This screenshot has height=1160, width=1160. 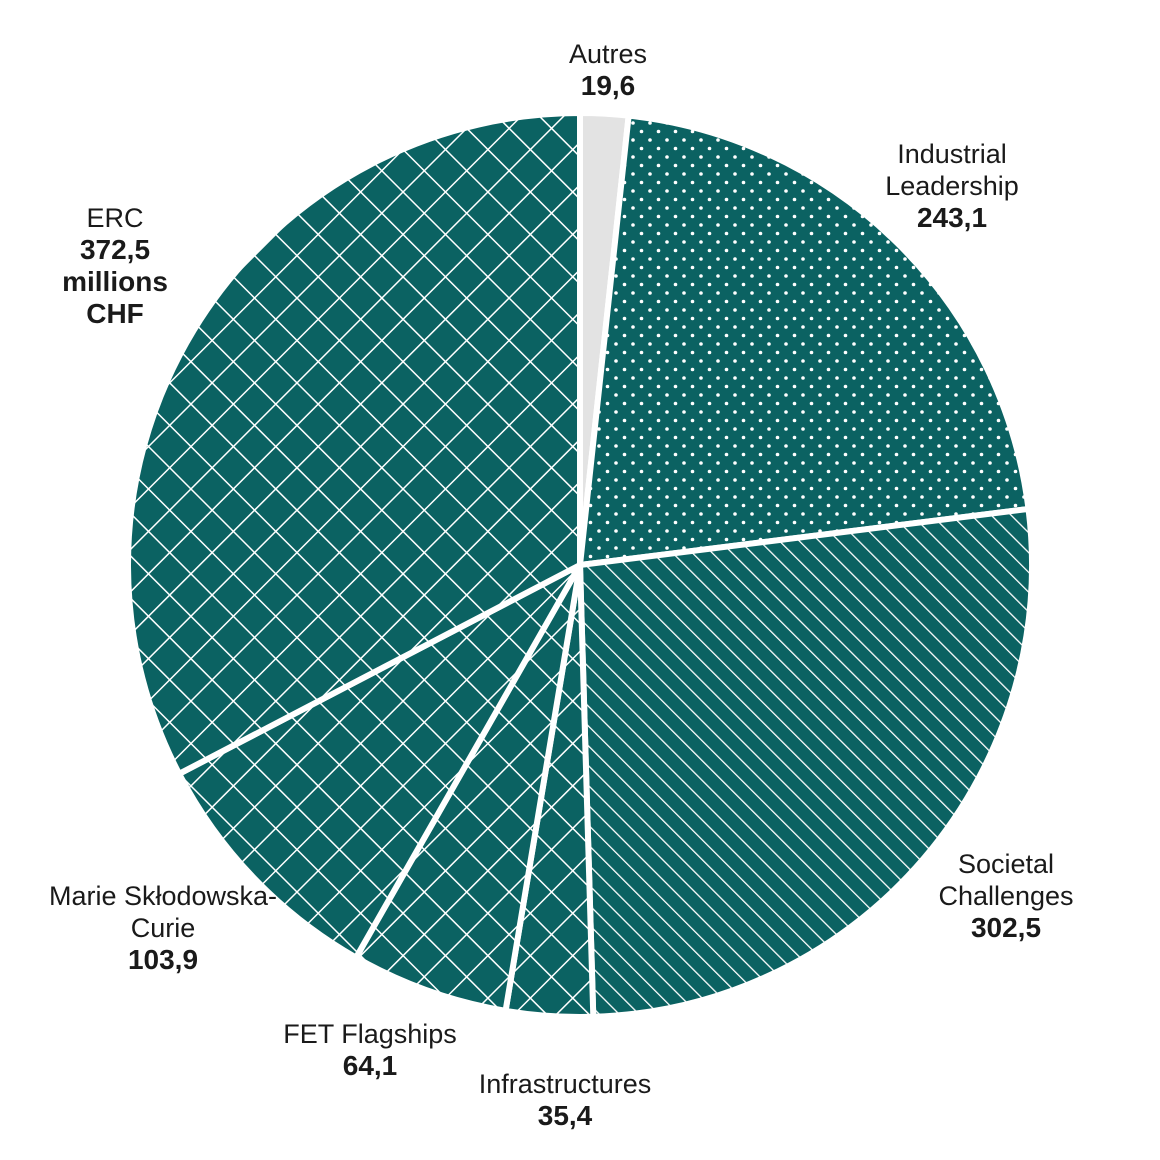 What do you see at coordinates (115, 218) in the screenshot?
I see `slice-name-erc: ERC` at bounding box center [115, 218].